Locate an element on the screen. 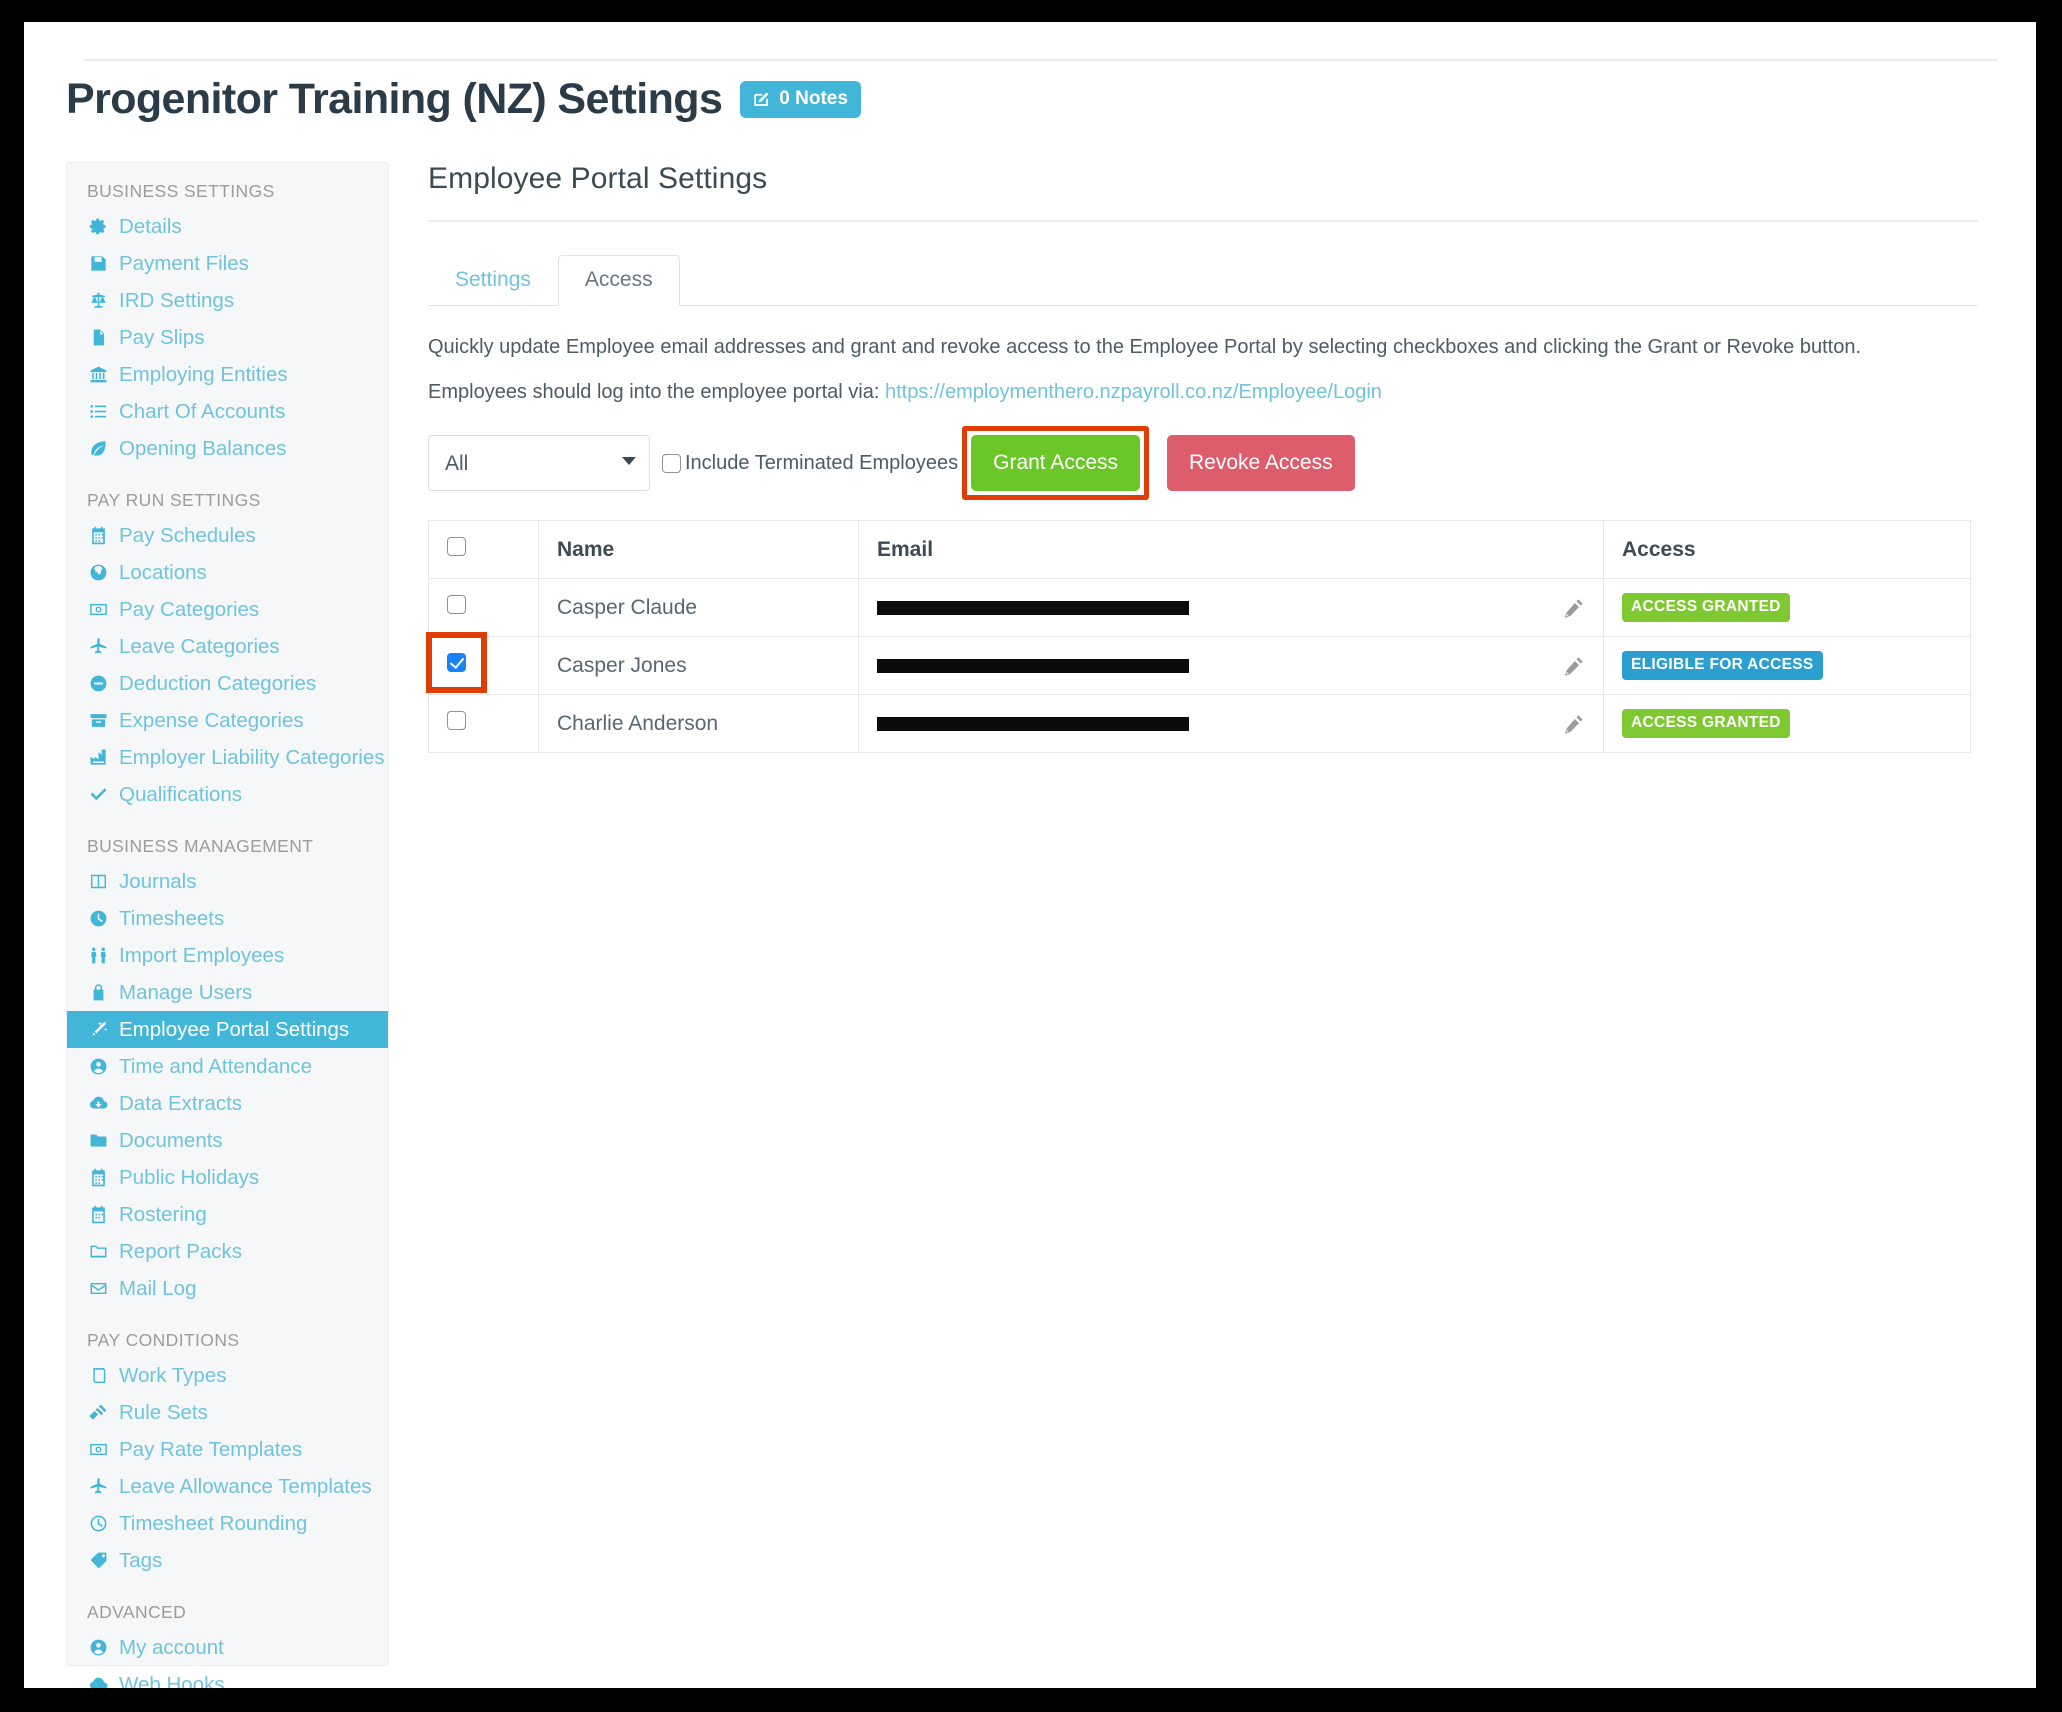 This screenshot has height=1712, width=2062. access-status-cell: ACCESS GRANTED is located at coordinates (1787, 607).